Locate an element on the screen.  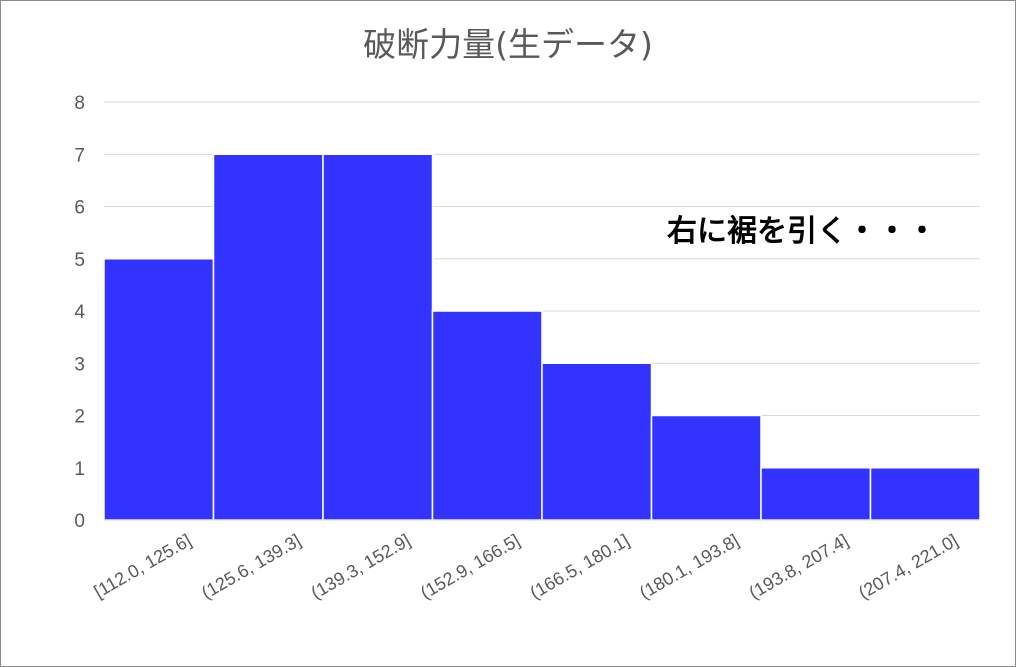
x-tick-label: (180.1, 193.8] is located at coordinates (689, 566).